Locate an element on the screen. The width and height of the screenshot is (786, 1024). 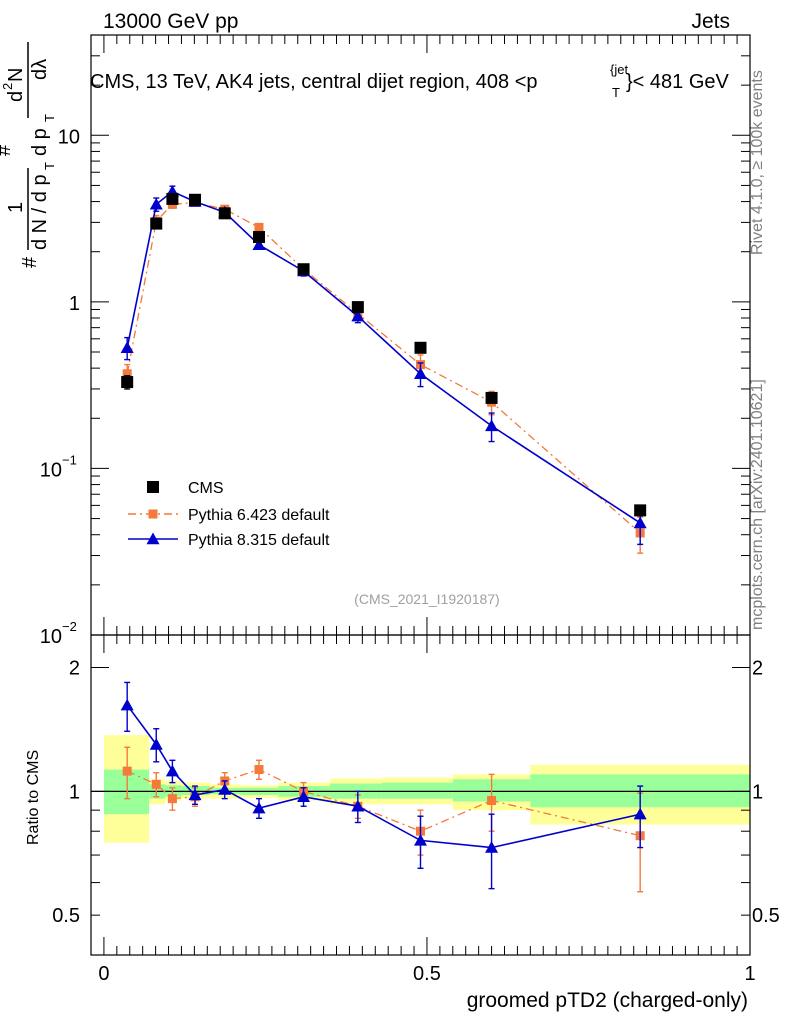
legend-marker-cms is located at coordinates (153, 487).